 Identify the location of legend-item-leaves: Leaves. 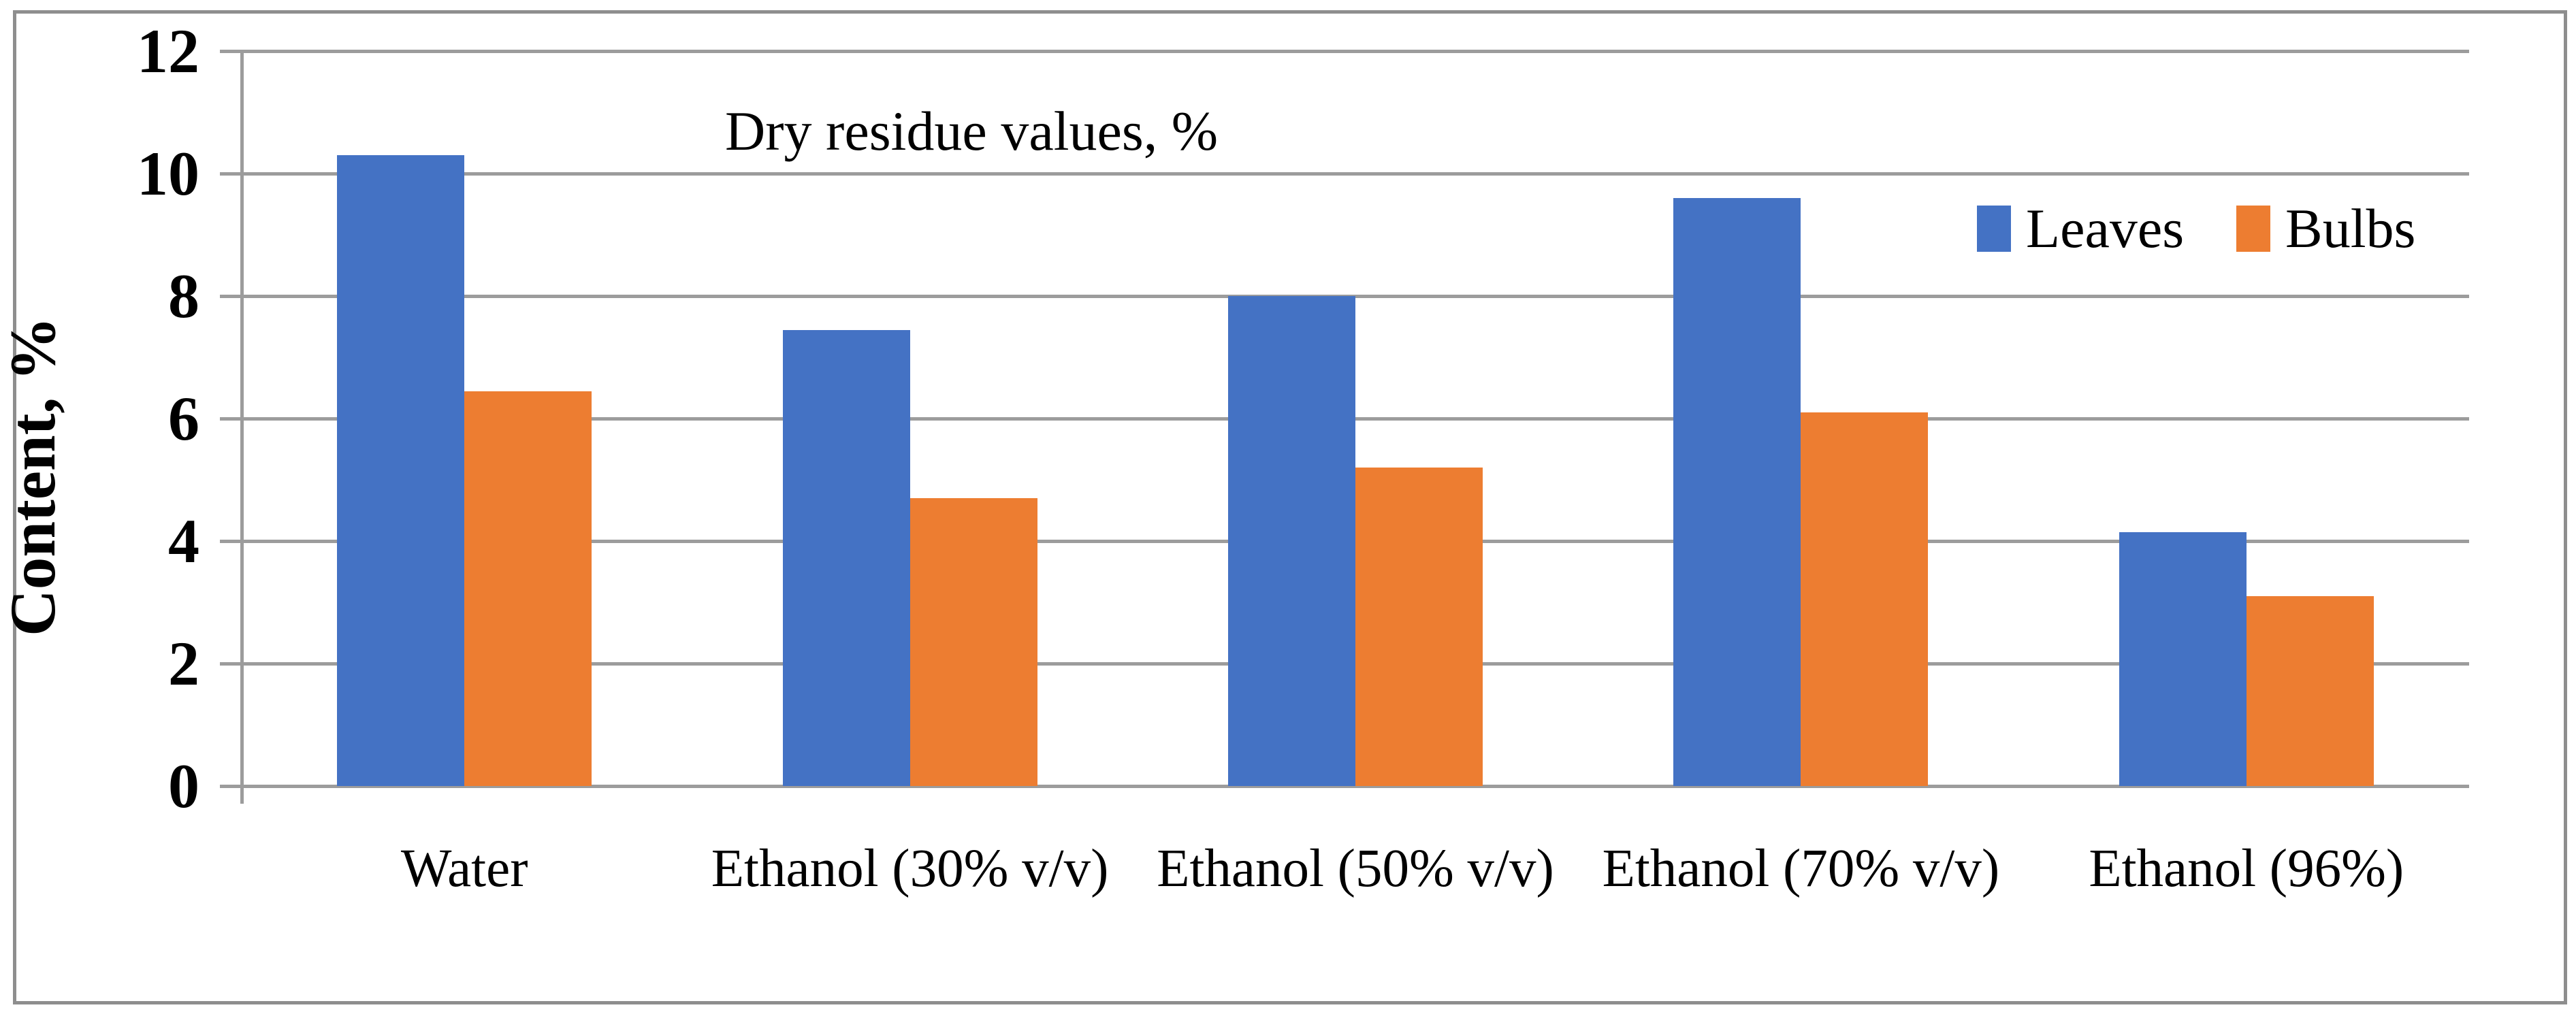
(2081, 228).